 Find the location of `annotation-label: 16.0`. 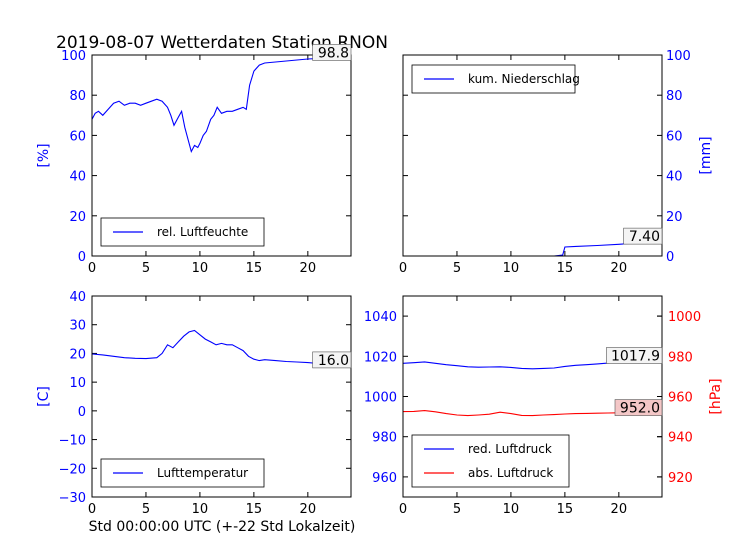

annotation-label: 16.0 is located at coordinates (333, 361).